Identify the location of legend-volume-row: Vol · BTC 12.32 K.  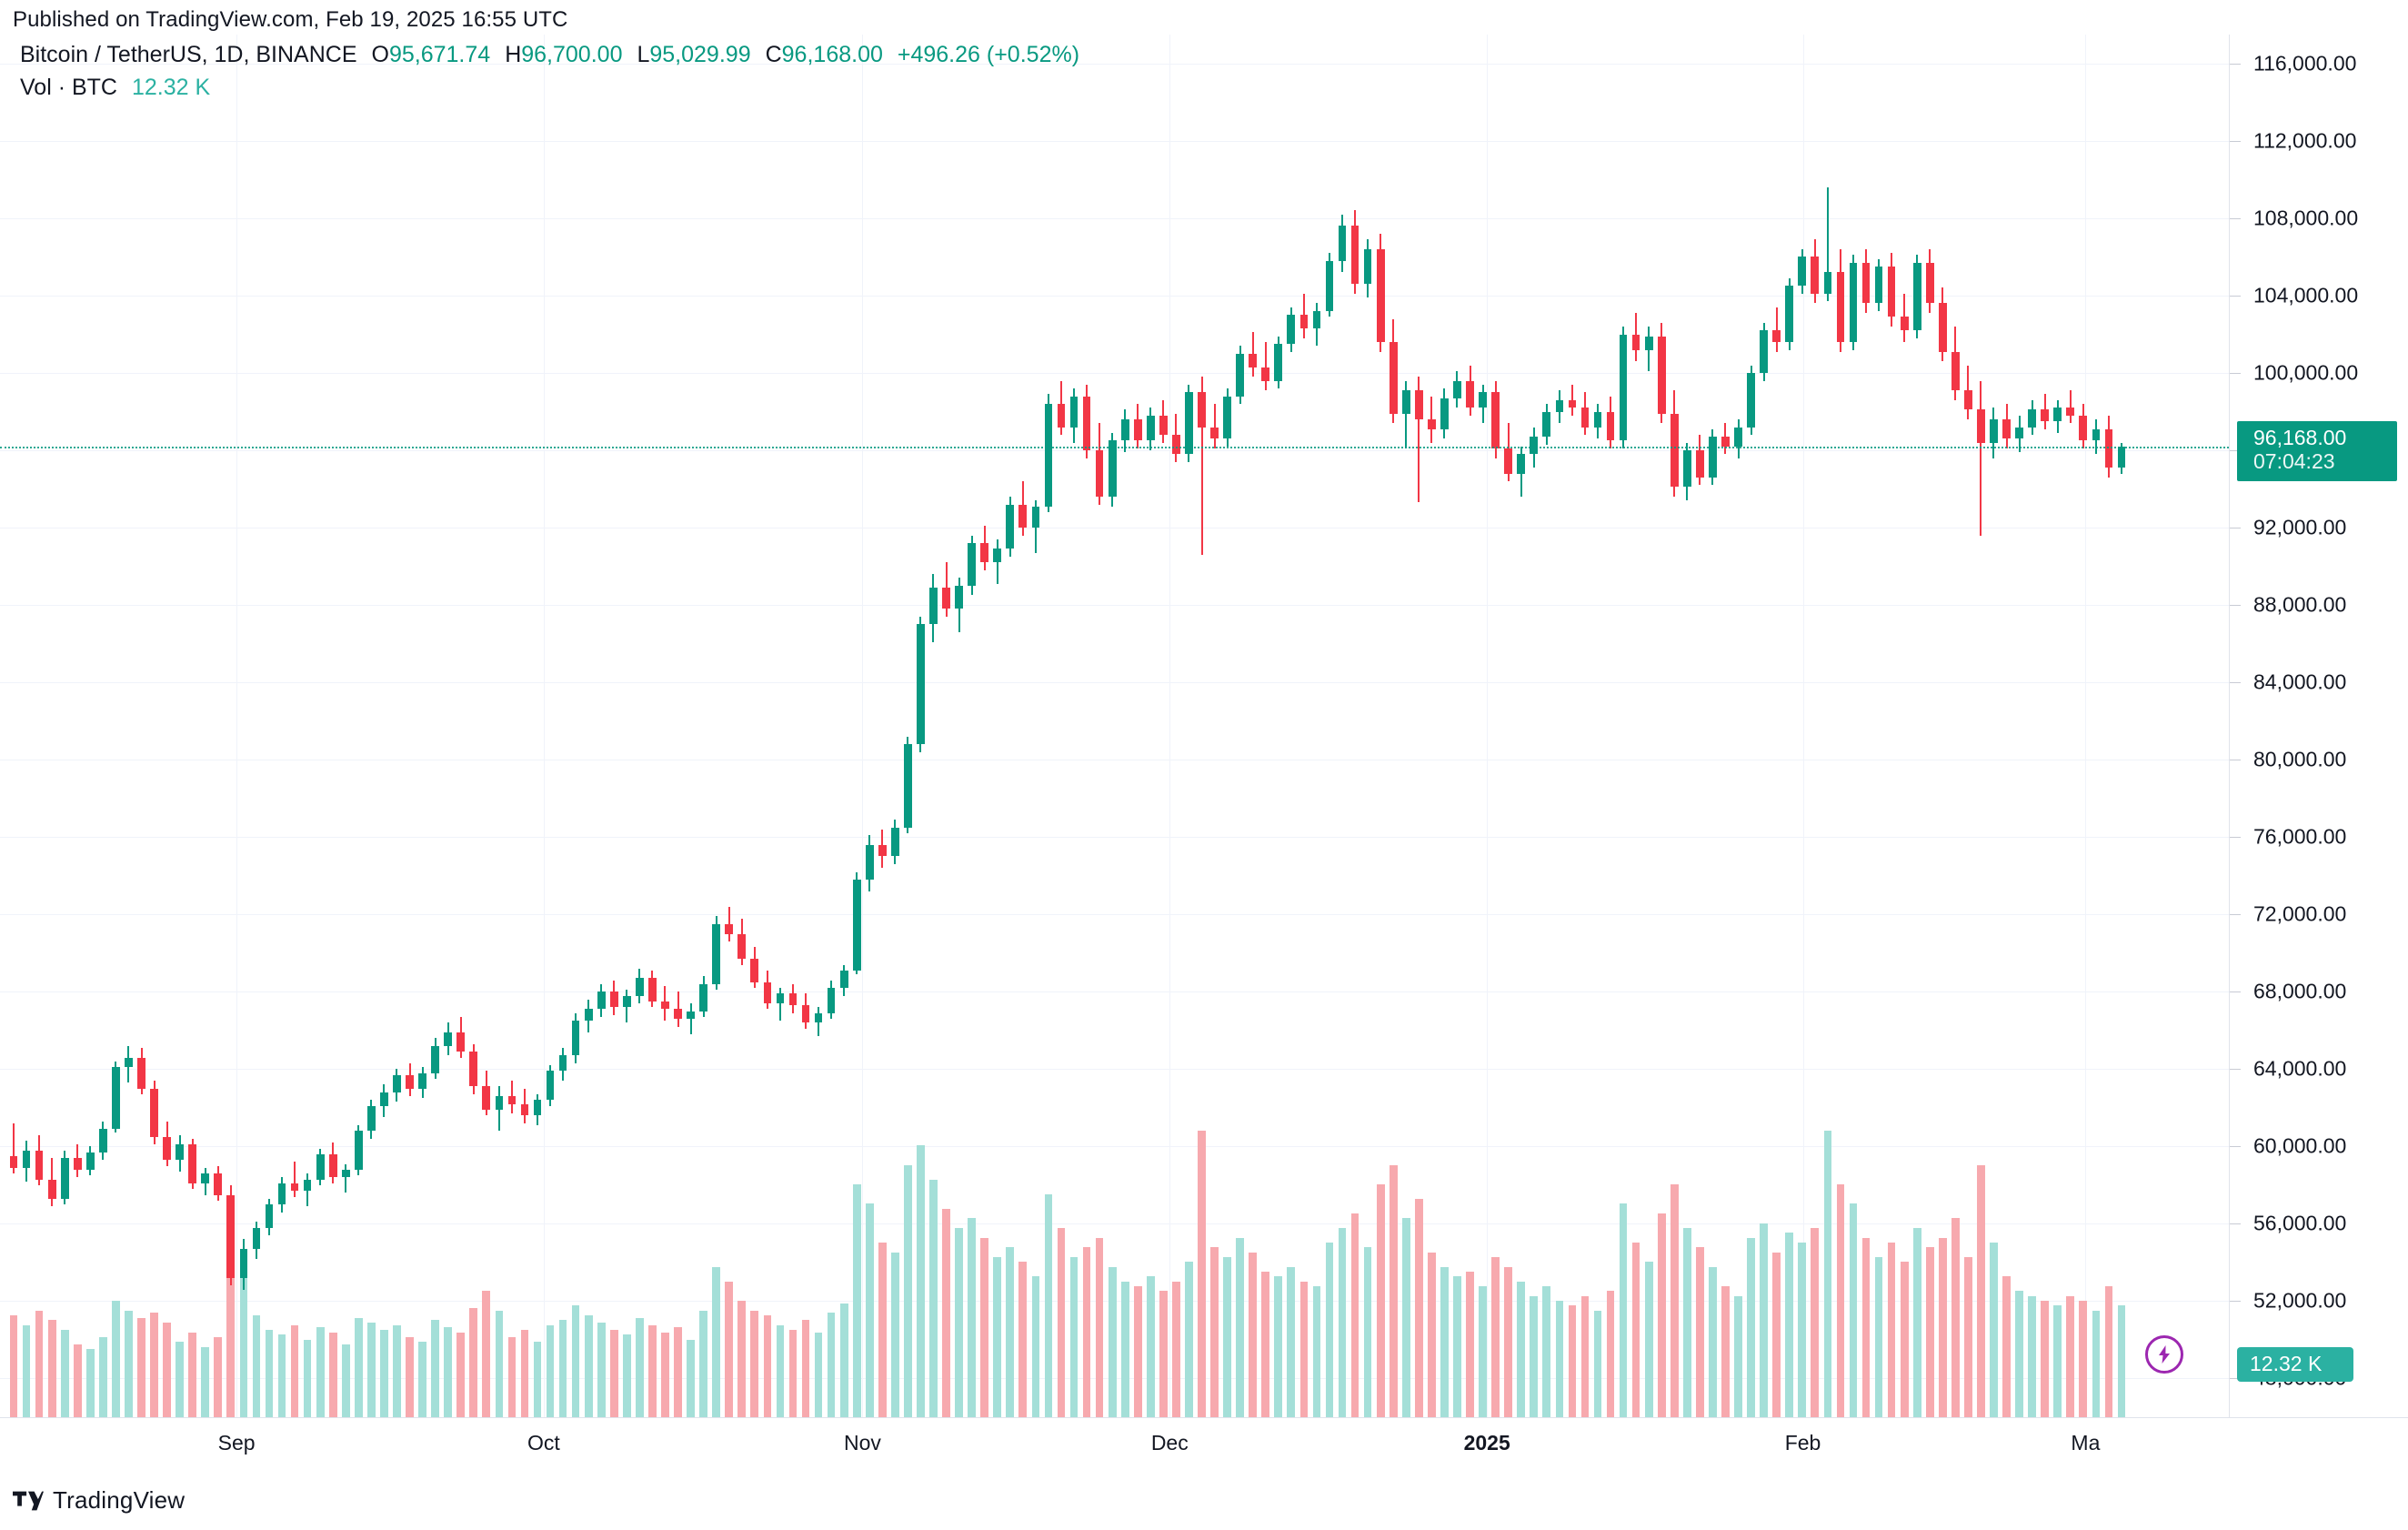
(549, 88).